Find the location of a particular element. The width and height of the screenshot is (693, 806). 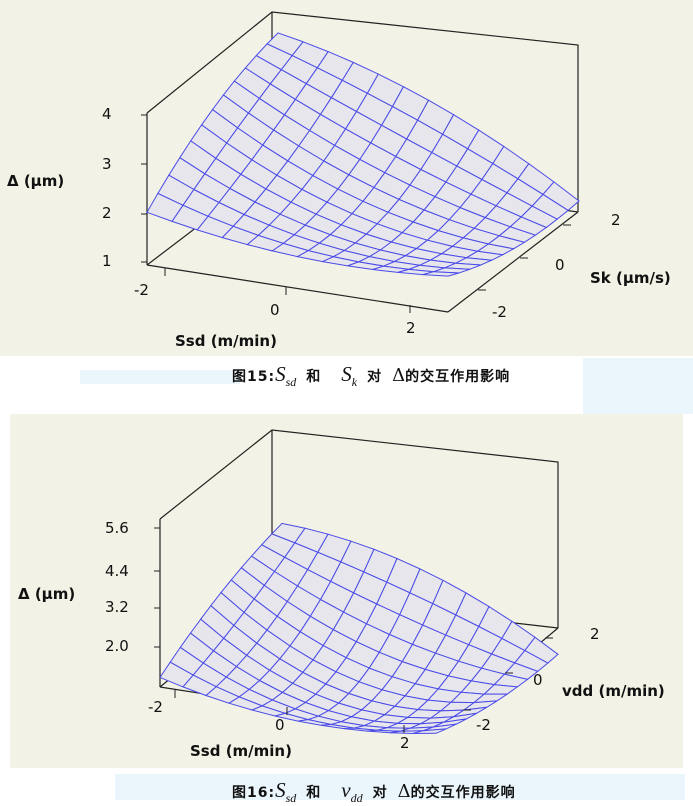

caption-text: 图15:Ssd 和 Sk 对 Δ的交互作用影响 is located at coordinates (371, 376).